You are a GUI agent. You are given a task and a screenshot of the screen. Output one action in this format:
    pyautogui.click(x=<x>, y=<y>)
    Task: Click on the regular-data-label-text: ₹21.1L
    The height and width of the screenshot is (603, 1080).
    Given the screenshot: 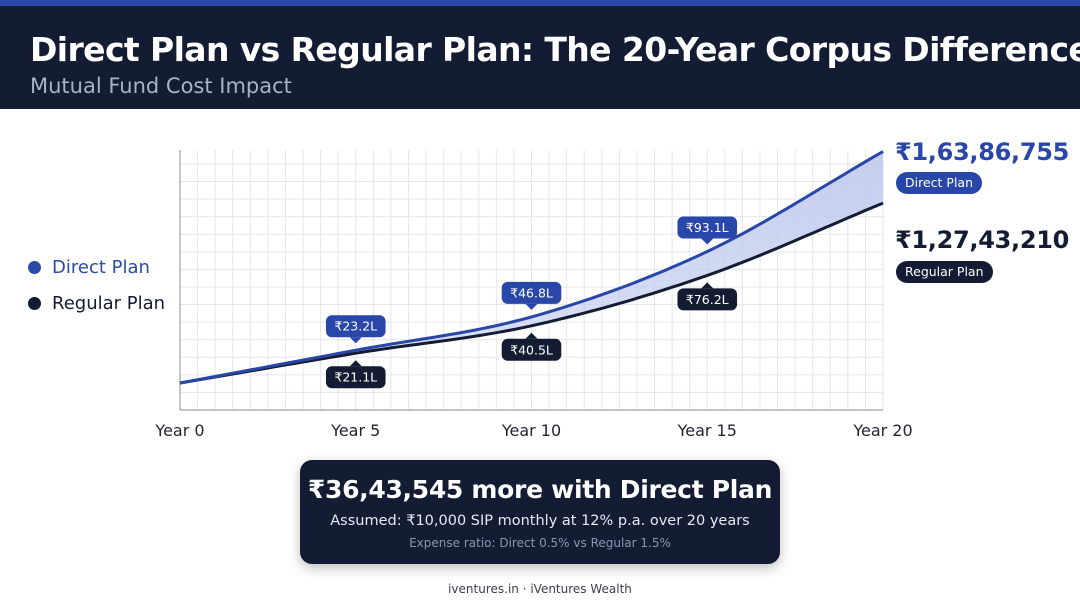 What is the action you would take?
    pyautogui.click(x=355, y=377)
    